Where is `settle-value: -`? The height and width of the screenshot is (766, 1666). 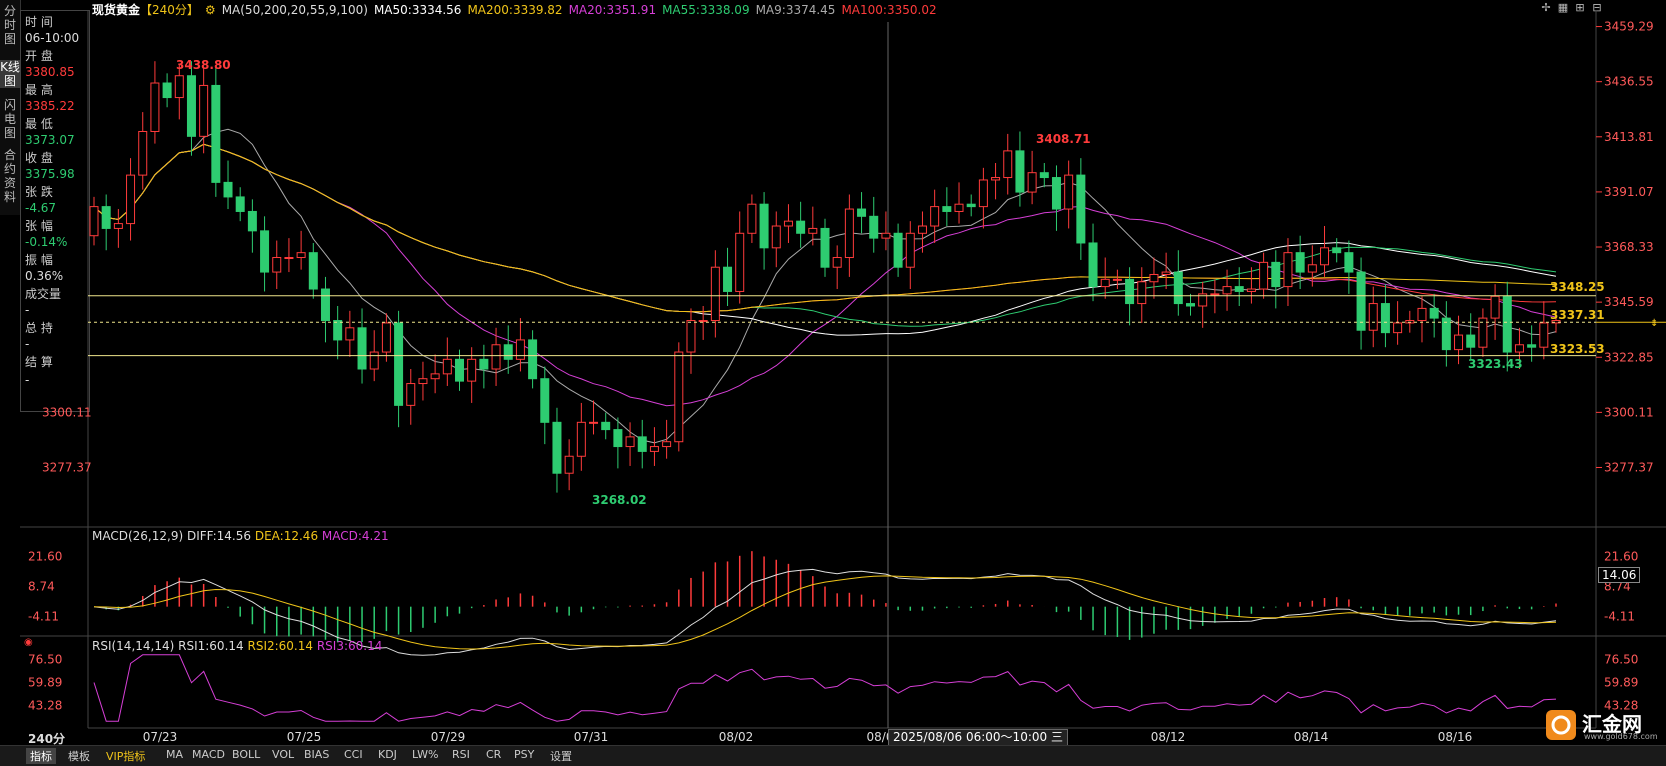 settle-value: - is located at coordinates (27, 380).